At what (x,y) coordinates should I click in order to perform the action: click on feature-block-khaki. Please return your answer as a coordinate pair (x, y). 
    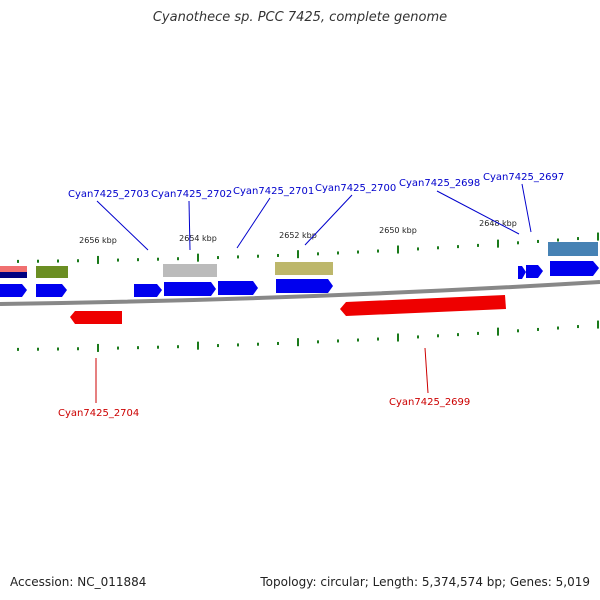
    Looking at the image, I should click on (304, 268).